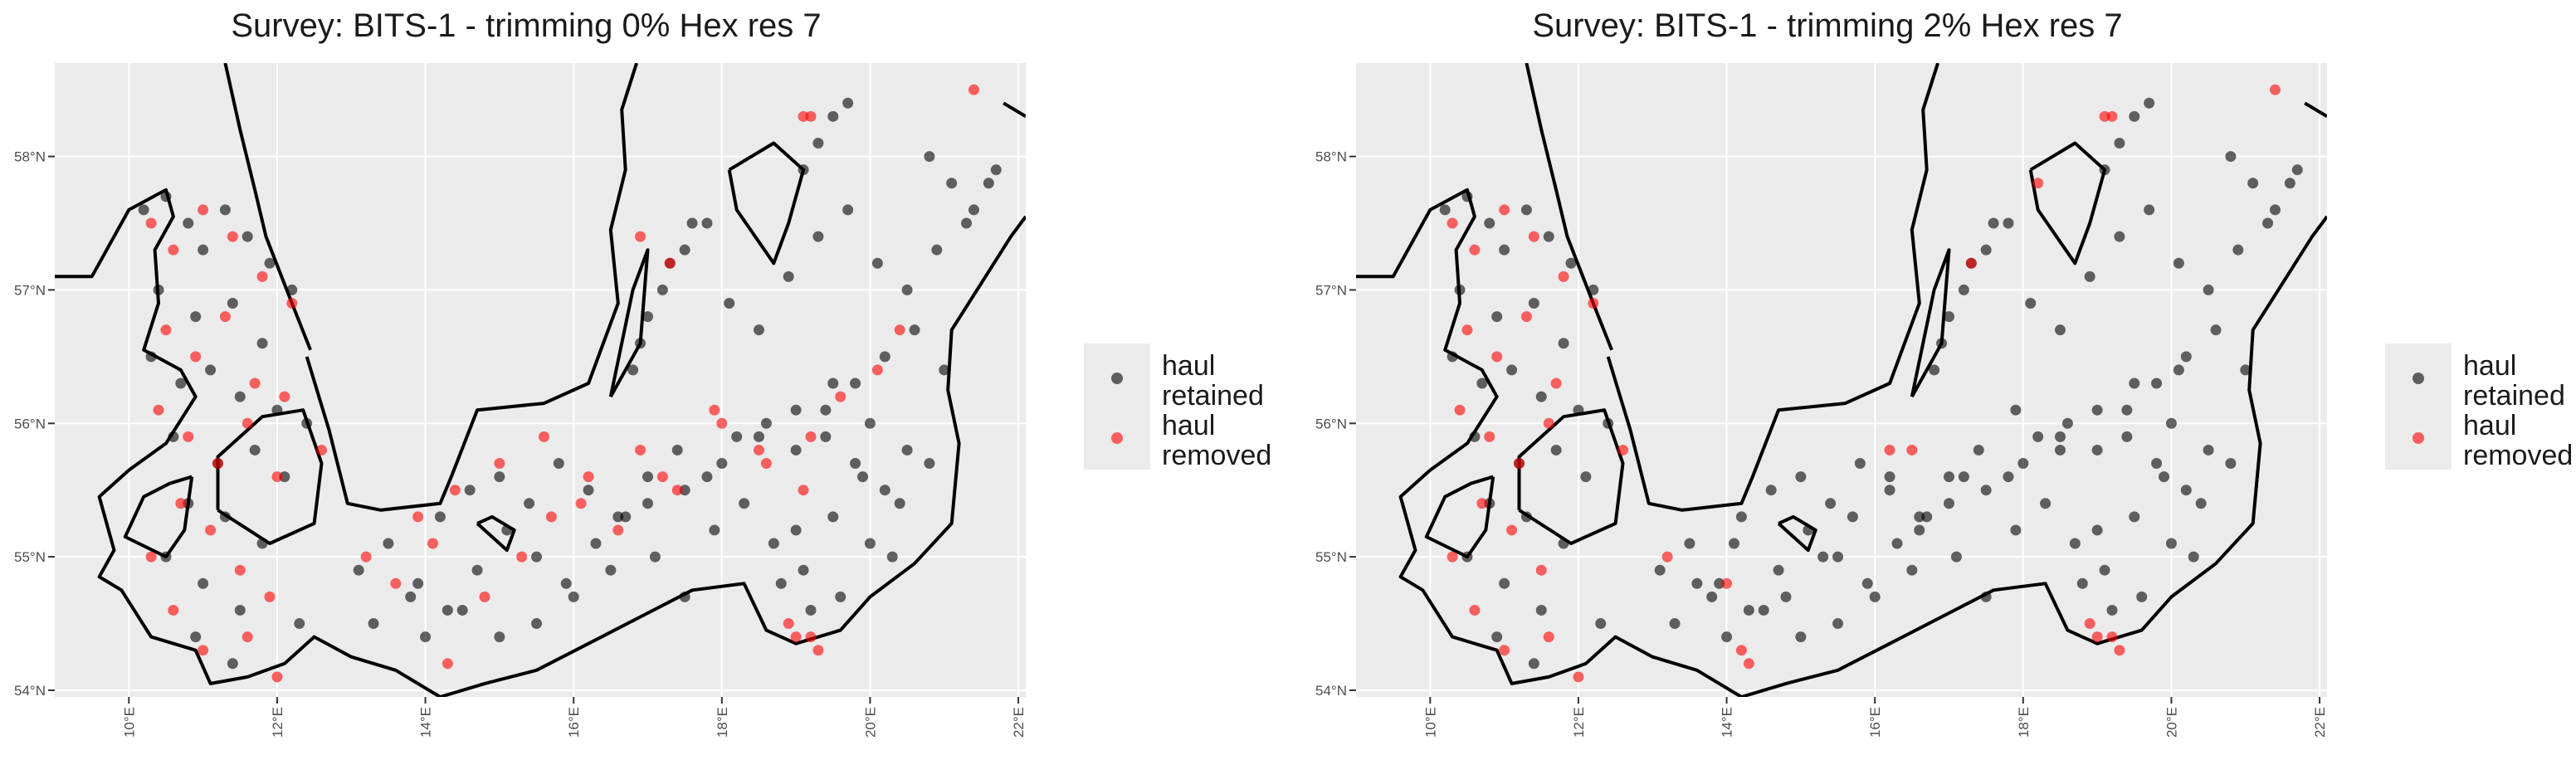 The image size is (2576, 760). I want to click on legend-key-background, so click(1117, 406).